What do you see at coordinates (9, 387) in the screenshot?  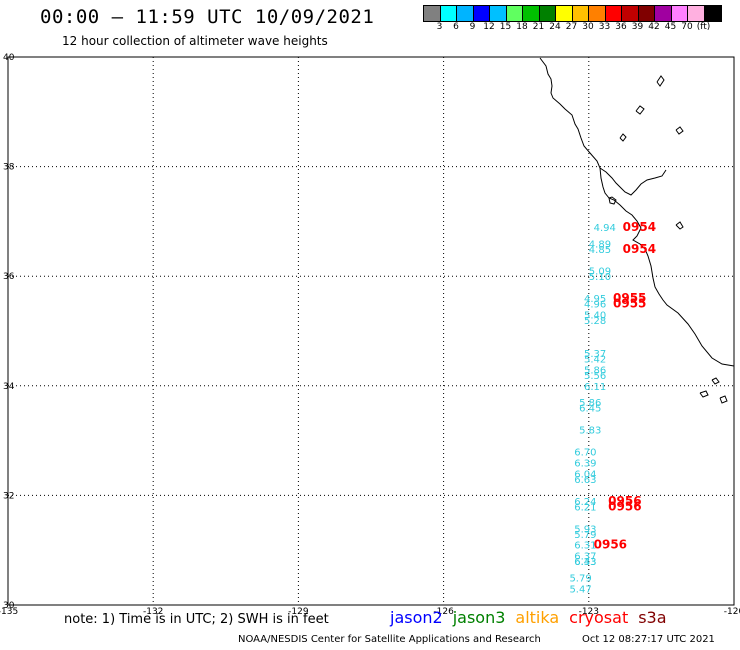 I see `latitude-tick-label: 34` at bounding box center [9, 387].